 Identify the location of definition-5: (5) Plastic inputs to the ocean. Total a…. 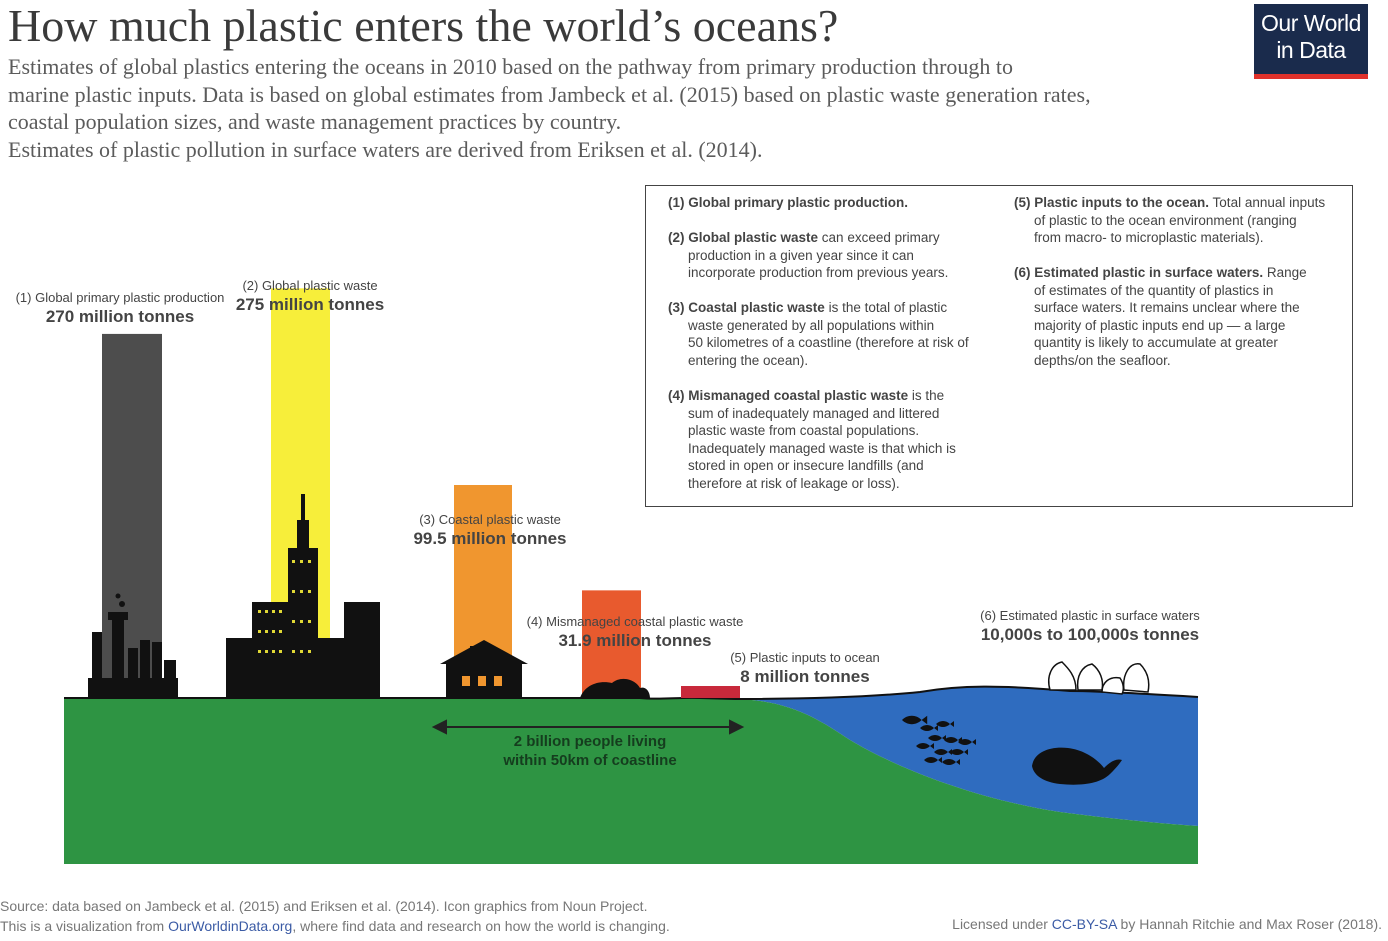
(1182, 220).